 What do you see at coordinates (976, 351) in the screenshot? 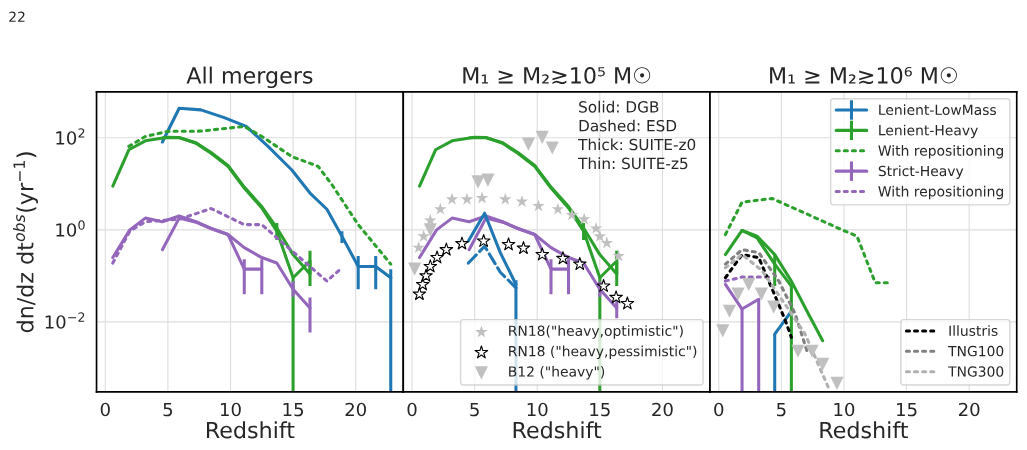
I see `legend-label: TNG100` at bounding box center [976, 351].